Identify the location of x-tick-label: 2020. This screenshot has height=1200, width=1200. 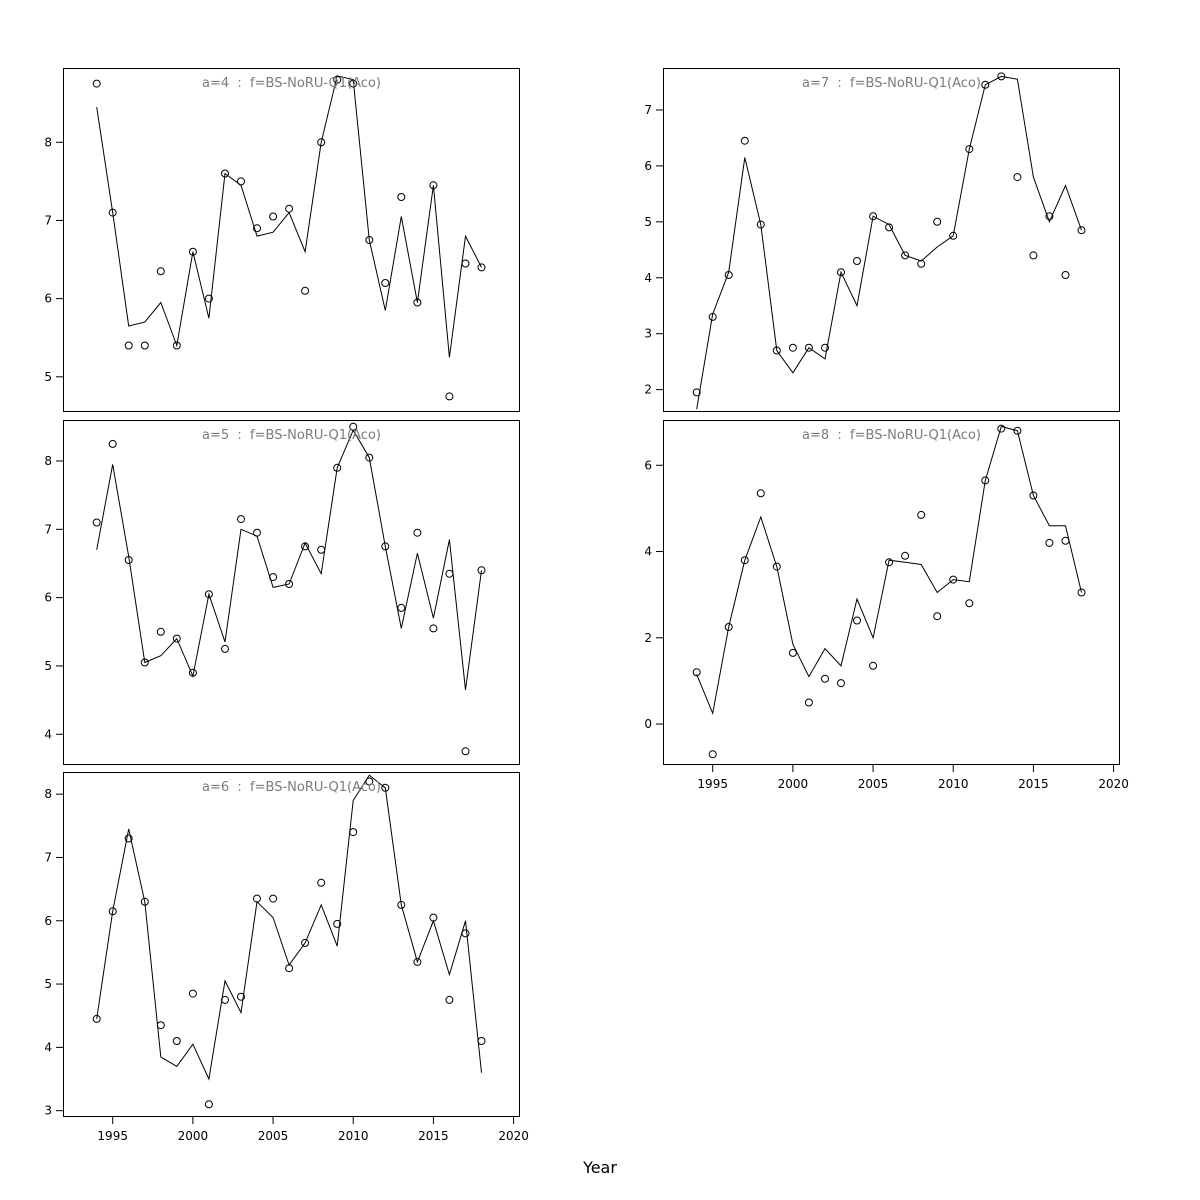
(1113, 784).